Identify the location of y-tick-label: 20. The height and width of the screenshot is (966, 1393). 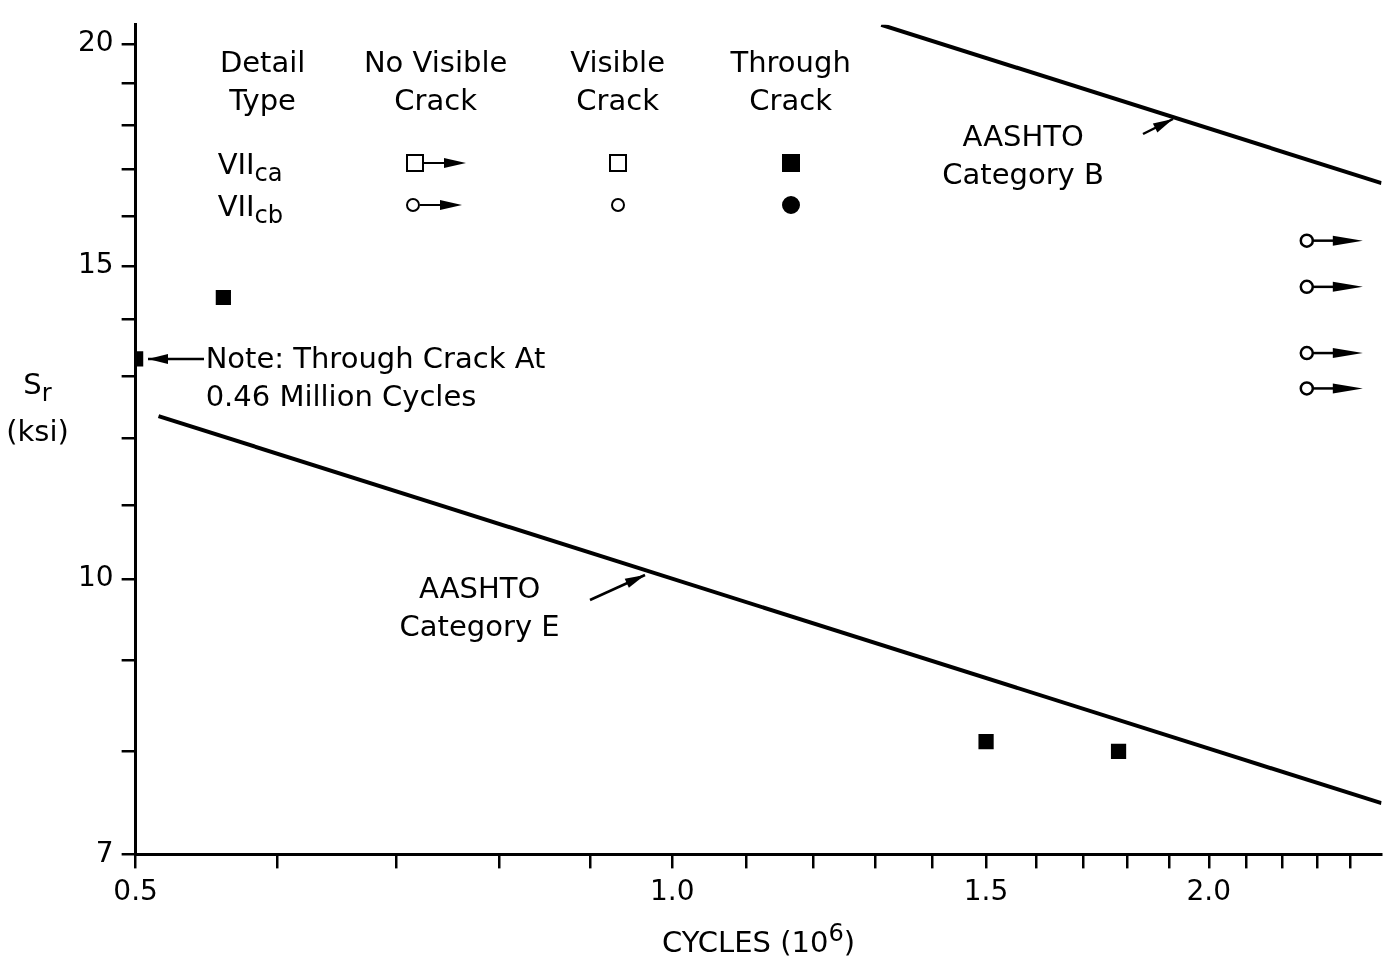
(95, 42).